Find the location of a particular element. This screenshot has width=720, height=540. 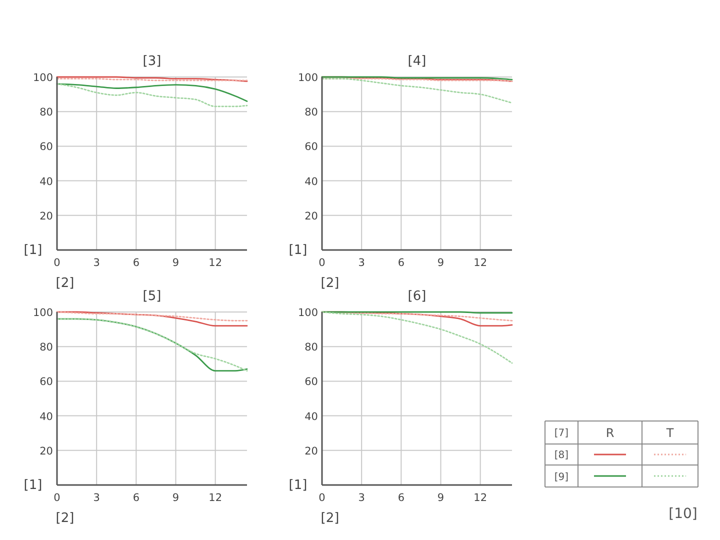

chart-title: [4] is located at coordinates (417, 61).